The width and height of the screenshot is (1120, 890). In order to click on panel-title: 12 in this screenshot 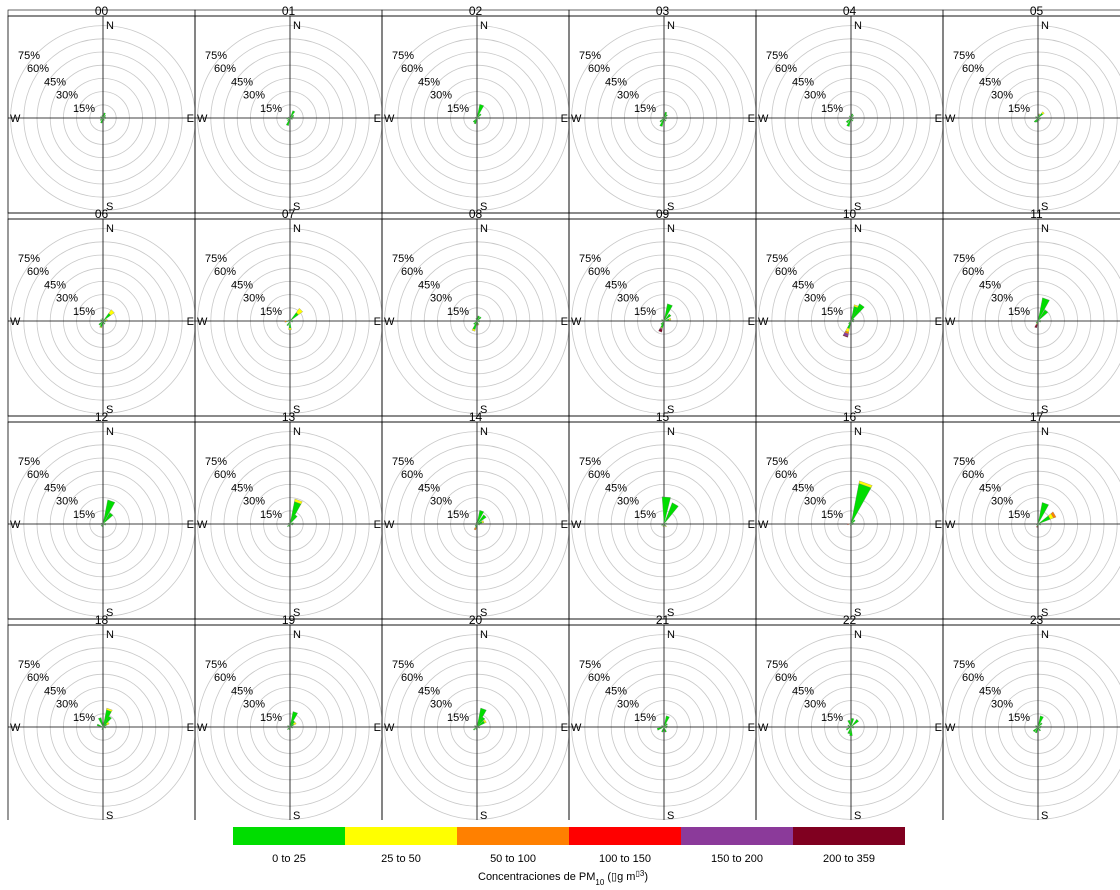, I will do `click(102, 417)`.